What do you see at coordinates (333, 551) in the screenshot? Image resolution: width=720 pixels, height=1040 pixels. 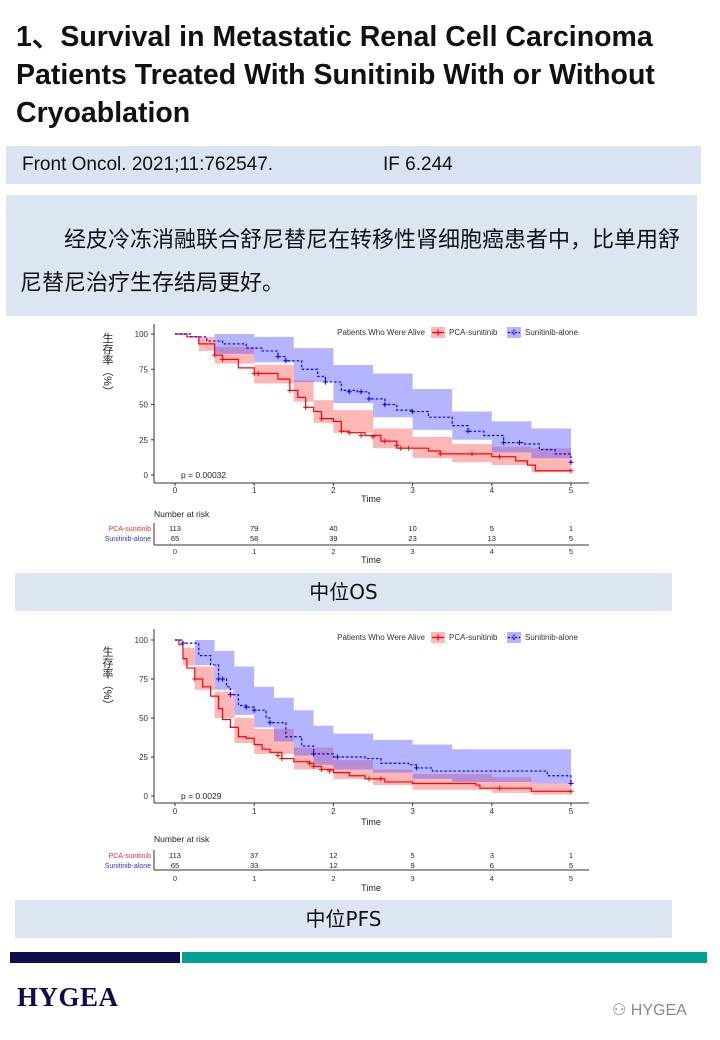 I see `risk-x-tick-label: 2` at bounding box center [333, 551].